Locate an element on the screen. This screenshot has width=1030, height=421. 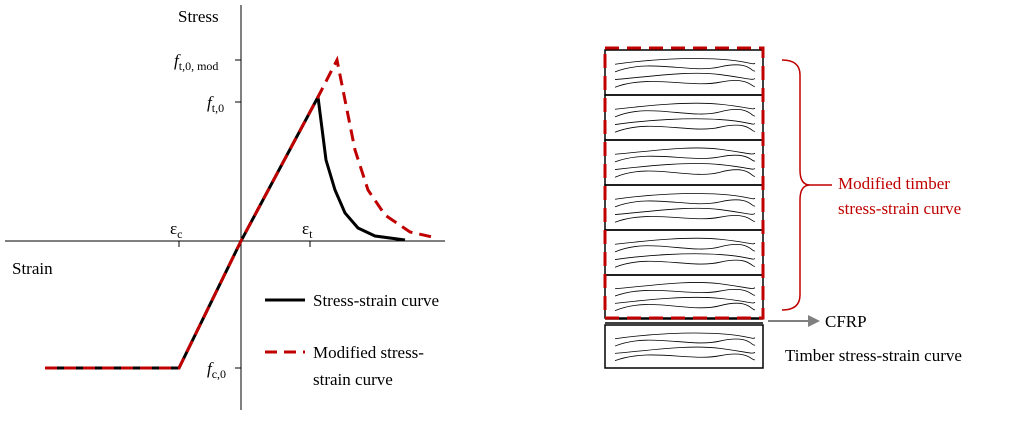
subscript: c is located at coordinates (179, 234).